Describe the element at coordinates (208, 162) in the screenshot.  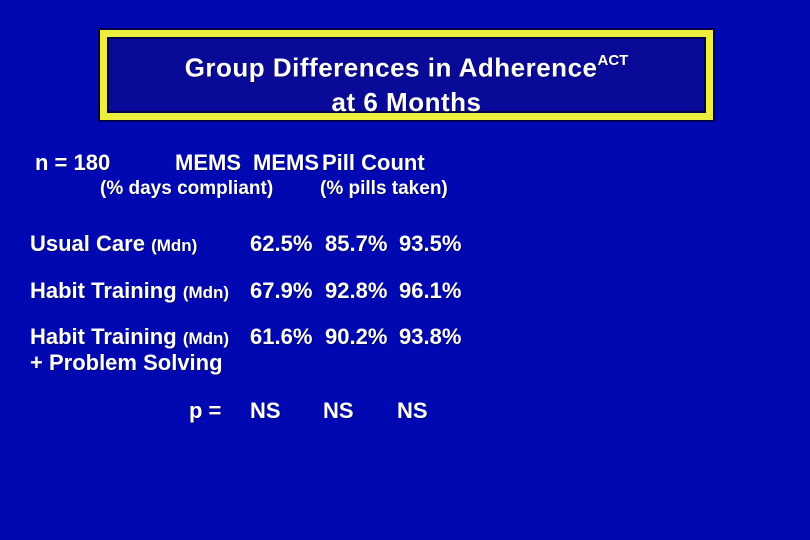
I see `column-header-mems-1: MEMS` at that location.